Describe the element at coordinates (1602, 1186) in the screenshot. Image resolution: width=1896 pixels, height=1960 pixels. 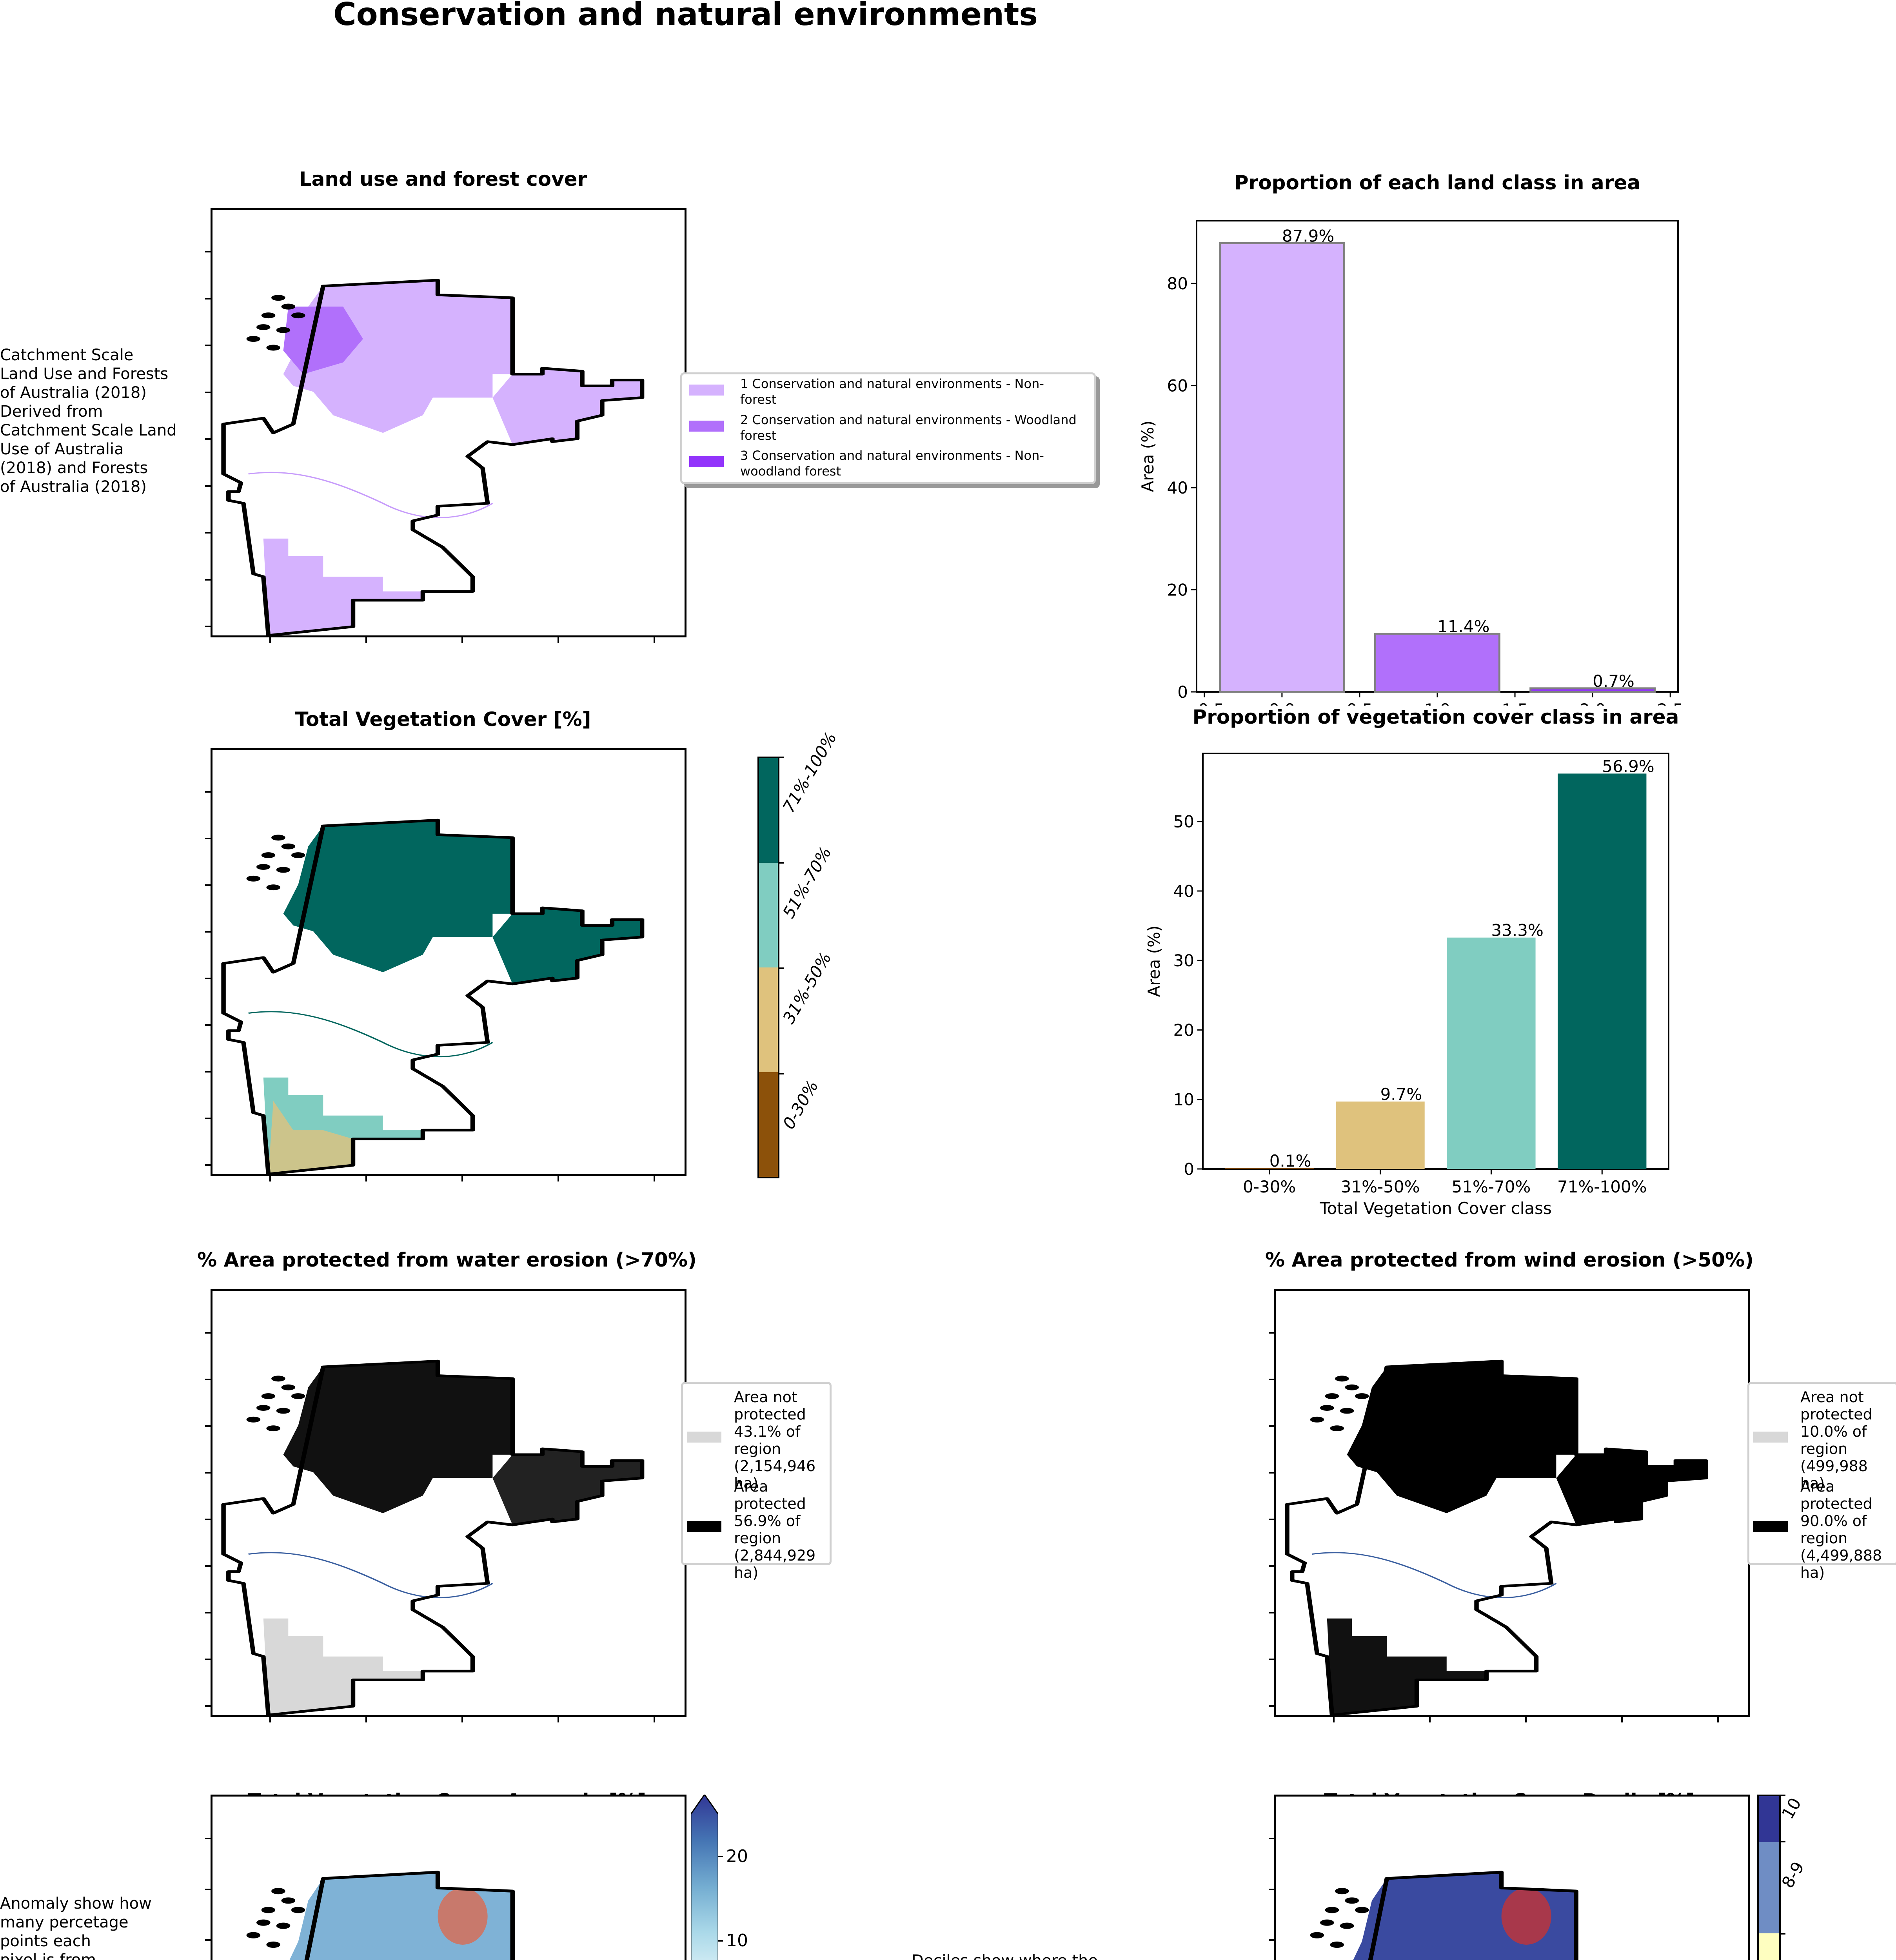
I see `x-tick-label: 71%-100%` at that location.